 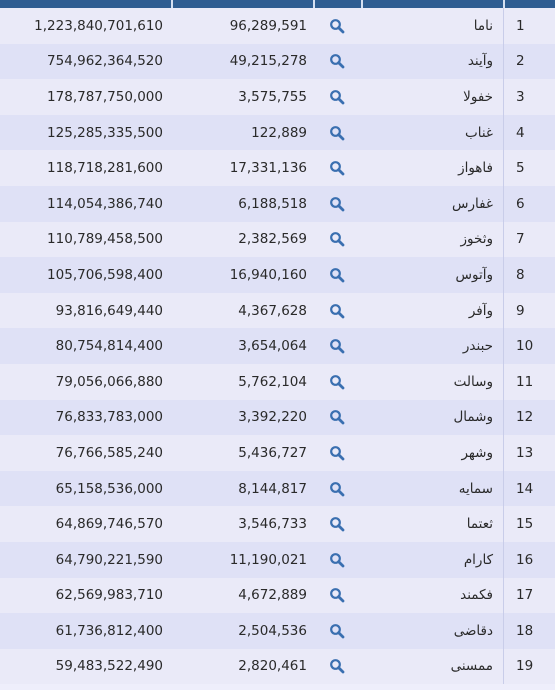 What do you see at coordinates (529, 488) in the screenshot?
I see `row-rank: 14` at bounding box center [529, 488].